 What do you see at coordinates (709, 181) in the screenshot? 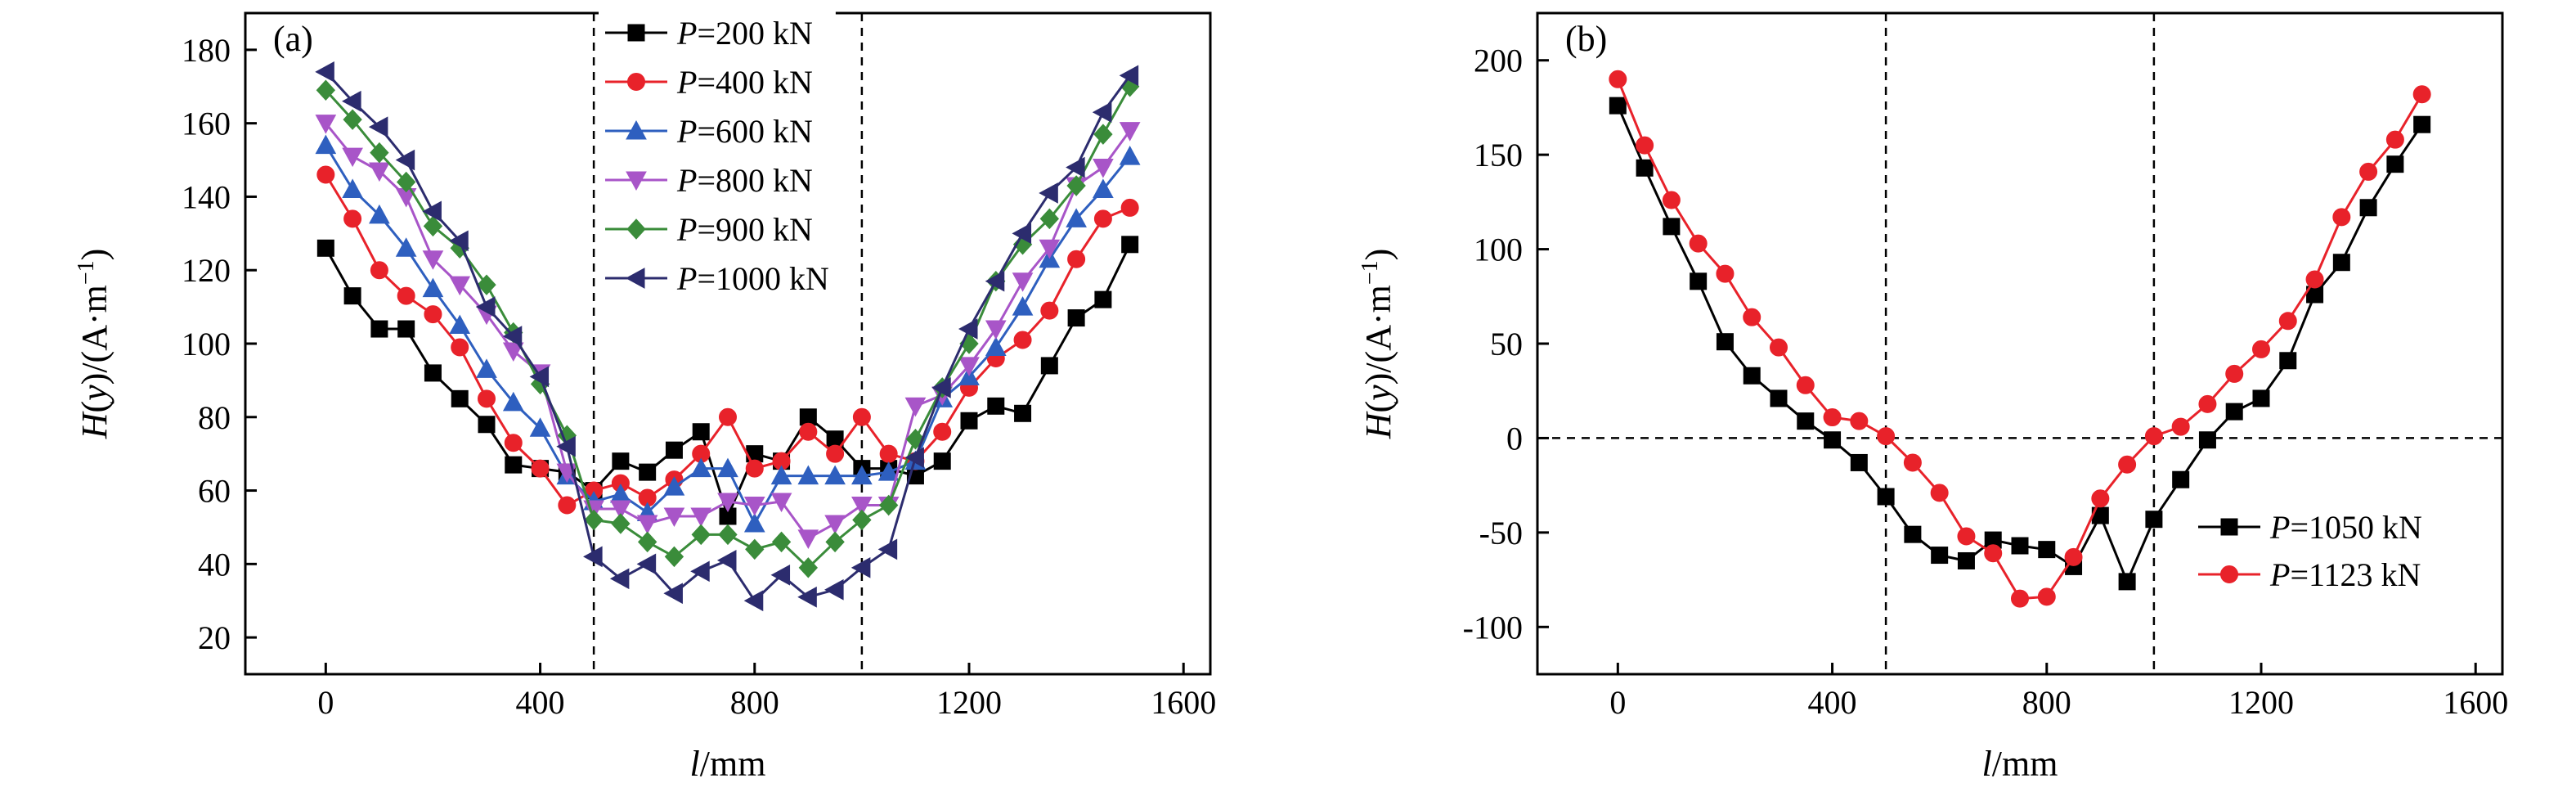
I see `panel-a-legend-entry-p-800-kn: P=800 kN` at bounding box center [709, 181].